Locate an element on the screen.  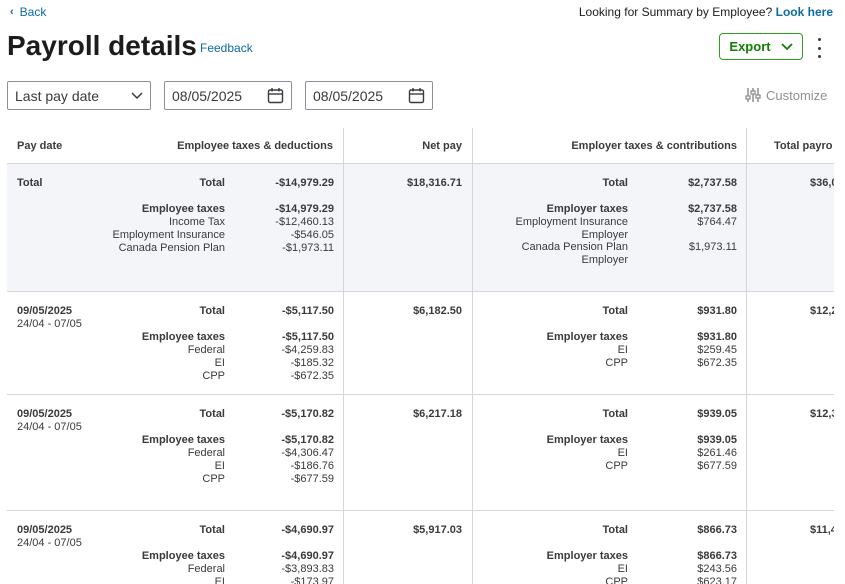
emp-sub-values: -$5,117.50 -$4,259.83 -$185.32 -$672.35 is located at coordinates (307, 357).